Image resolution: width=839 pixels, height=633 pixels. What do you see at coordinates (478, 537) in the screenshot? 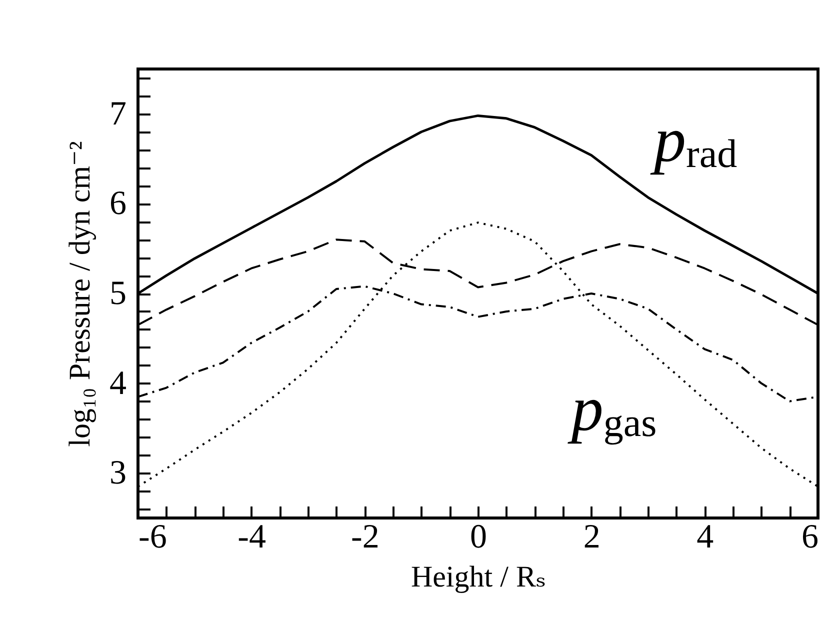
I see `x-tick-label: 0` at bounding box center [478, 537].